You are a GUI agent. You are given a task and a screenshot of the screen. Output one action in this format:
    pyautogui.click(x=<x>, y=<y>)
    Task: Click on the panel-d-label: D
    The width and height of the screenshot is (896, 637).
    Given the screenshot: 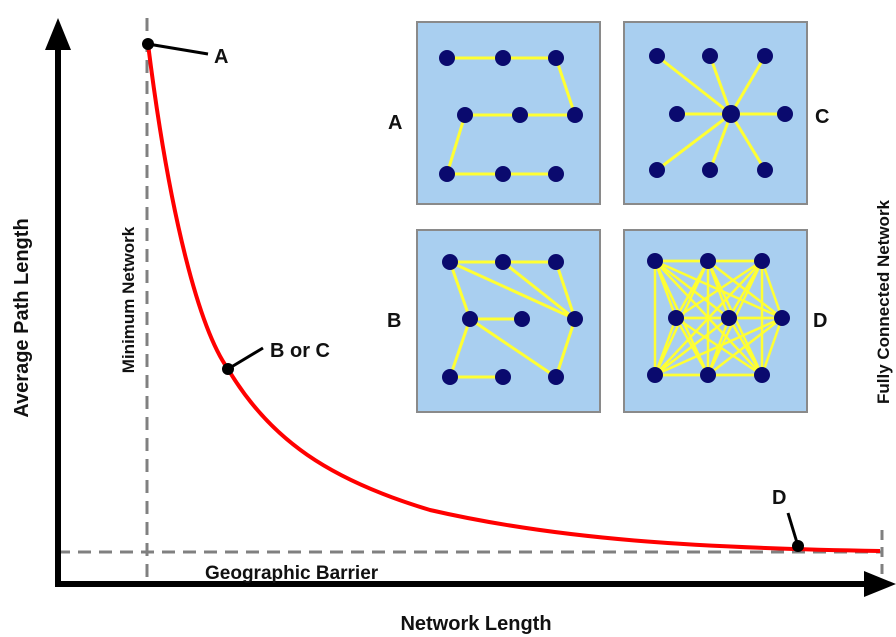 What is the action you would take?
    pyautogui.click(x=820, y=321)
    